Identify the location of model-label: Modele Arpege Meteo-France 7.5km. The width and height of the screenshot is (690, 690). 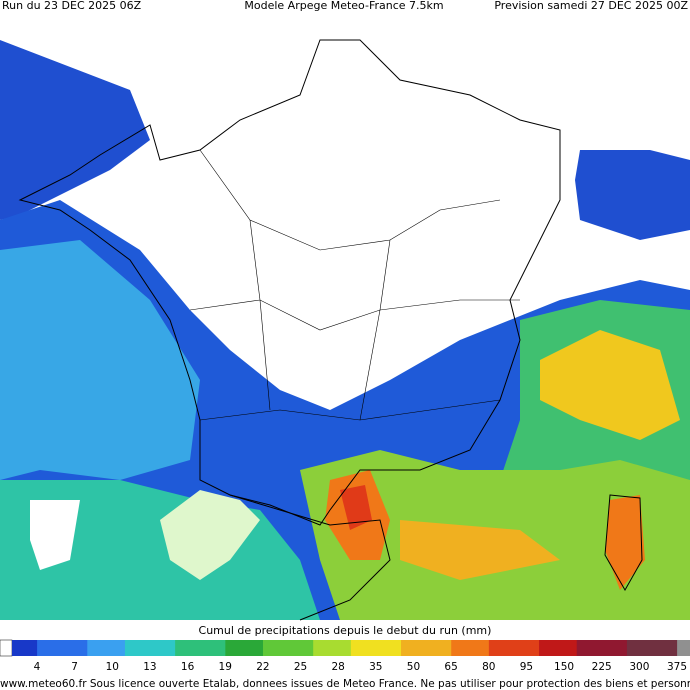
(343, 6).